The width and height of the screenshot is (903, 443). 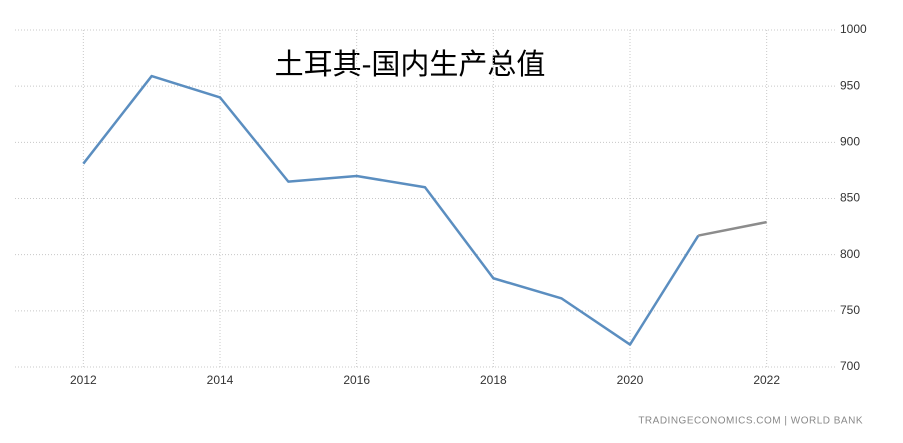 What do you see at coordinates (356, 380) in the screenshot?
I see `x-tick-label: 2016` at bounding box center [356, 380].